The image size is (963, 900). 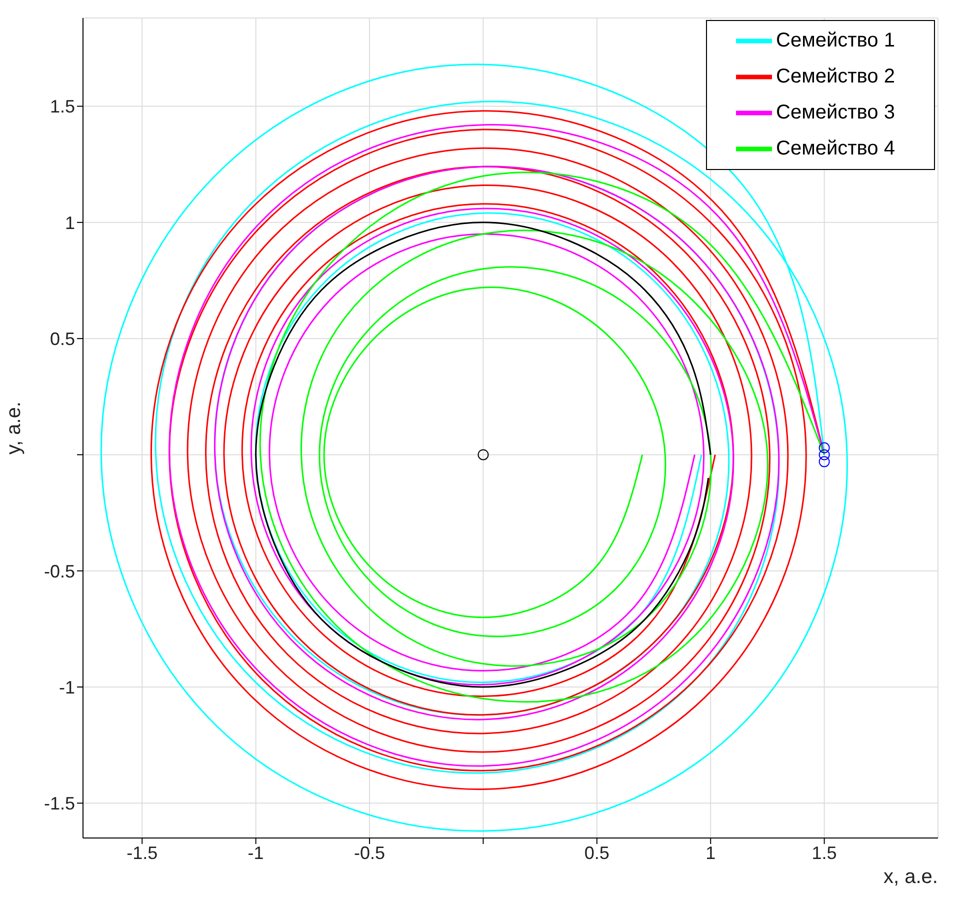 I want to click on legend-label: Семейство 4, so click(x=835, y=148).